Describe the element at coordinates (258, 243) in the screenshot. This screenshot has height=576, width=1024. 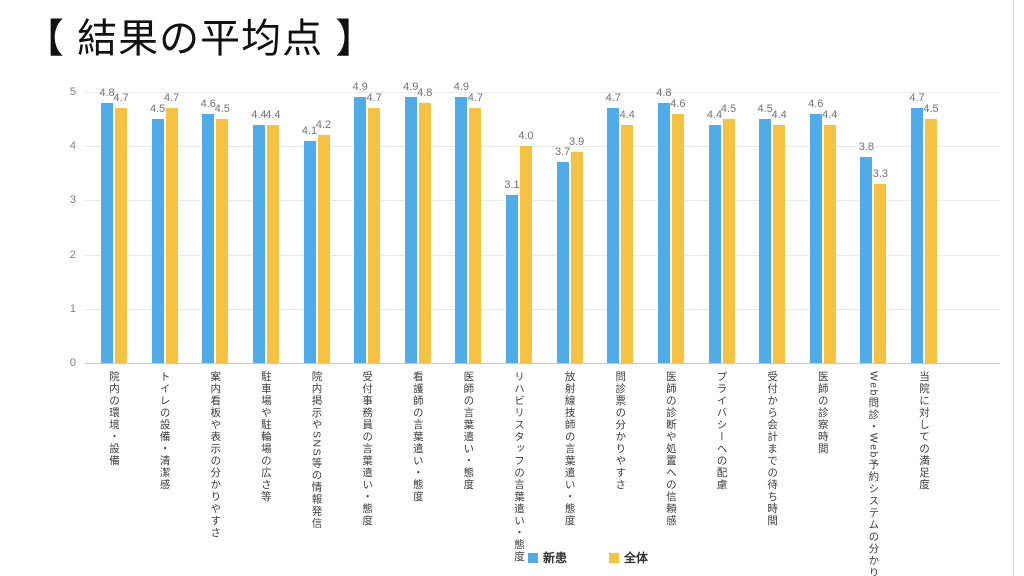
I see `bar-新患-3` at that location.